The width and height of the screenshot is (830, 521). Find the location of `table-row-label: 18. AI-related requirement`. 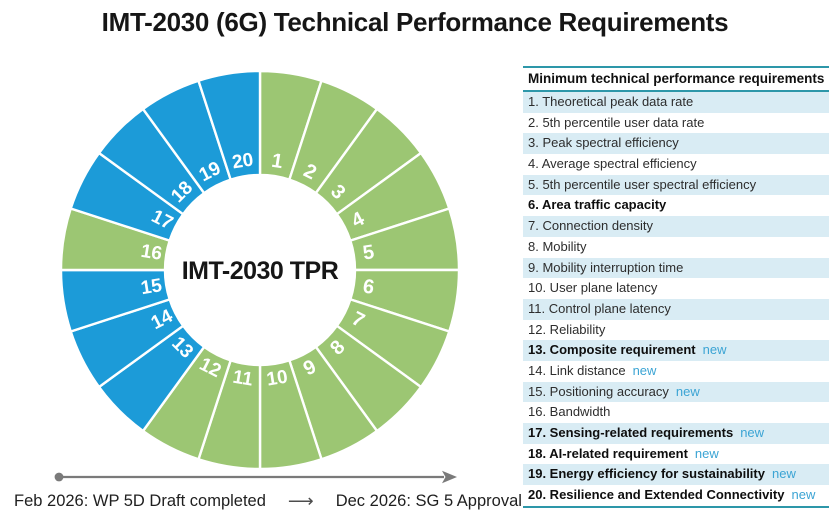

table-row-label: 18. AI-related requirement is located at coordinates (608, 453).